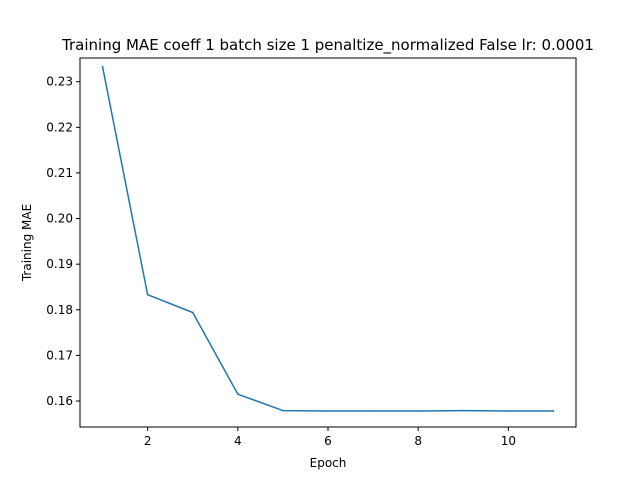  I want to click on y-tick-label: 0.17, so click(59, 355).